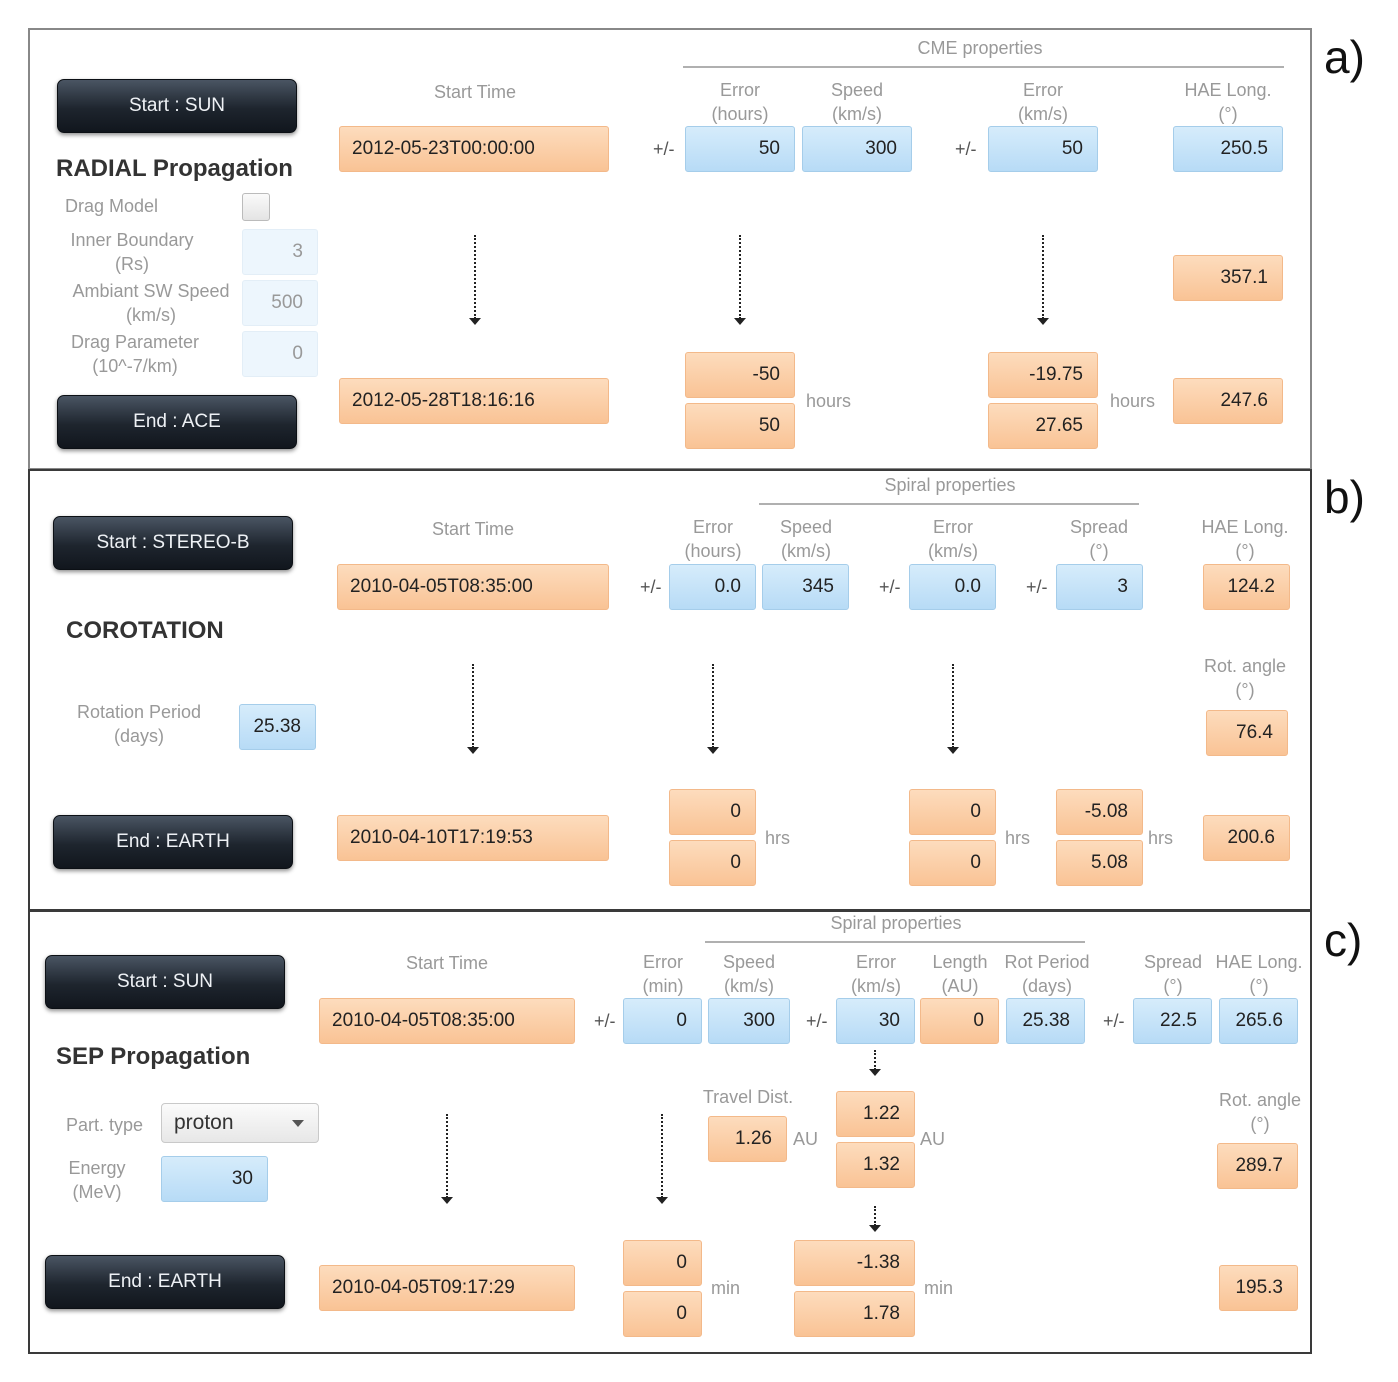 This screenshot has height=1382, width=1398. I want to click on out2-high-output: 1.78, so click(854, 1314).